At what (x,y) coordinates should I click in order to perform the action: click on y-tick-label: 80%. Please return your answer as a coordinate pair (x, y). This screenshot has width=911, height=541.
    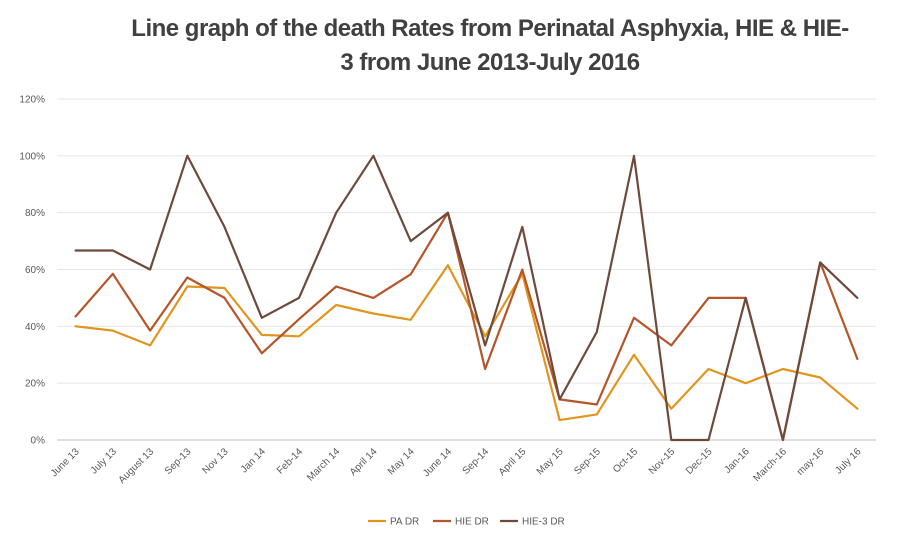
    Looking at the image, I should click on (35, 213).